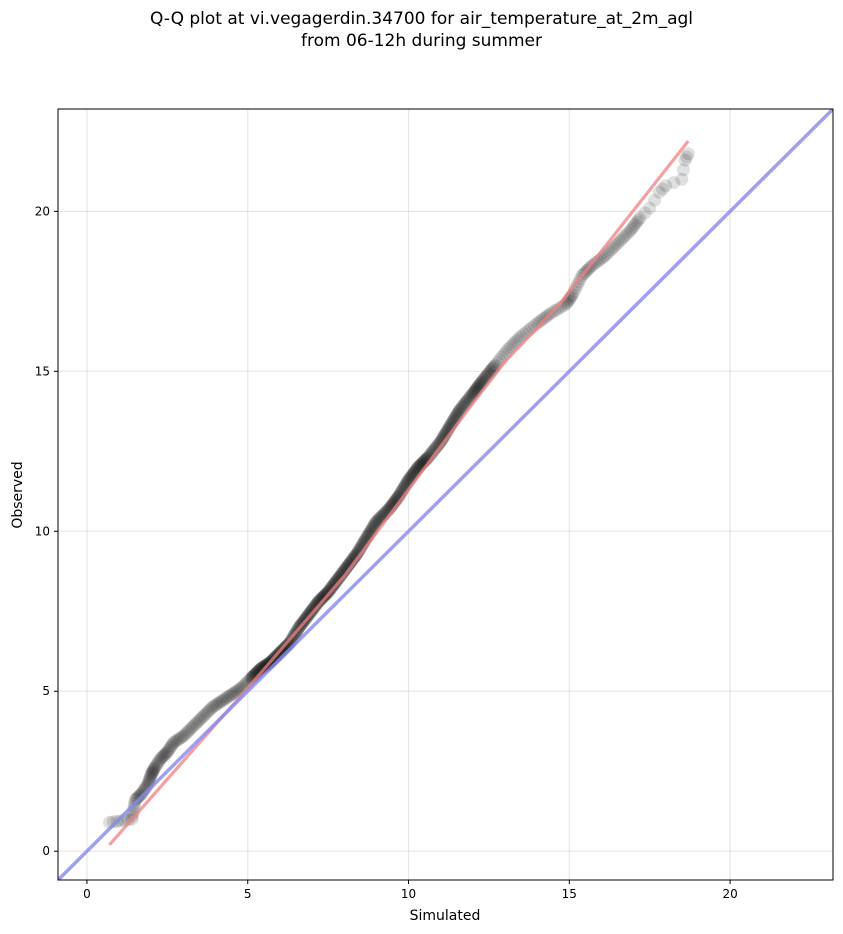  What do you see at coordinates (46, 851) in the screenshot?
I see `y-tick-label: 0` at bounding box center [46, 851].